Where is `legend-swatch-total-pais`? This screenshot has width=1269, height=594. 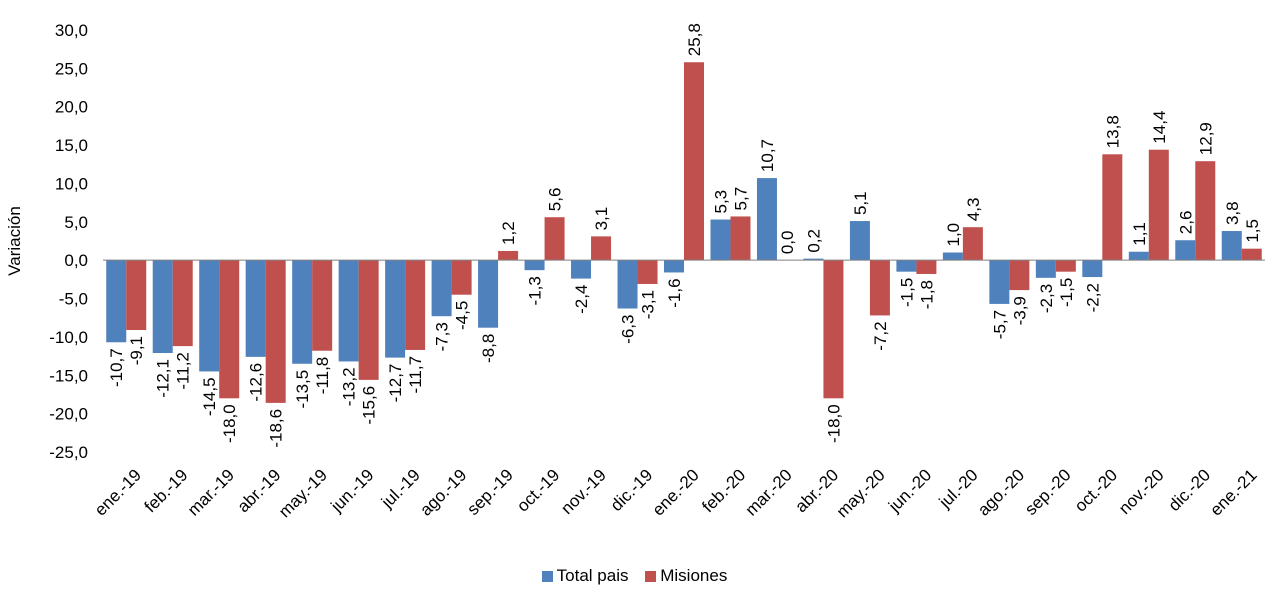
legend-swatch-total-pais is located at coordinates (547, 576).